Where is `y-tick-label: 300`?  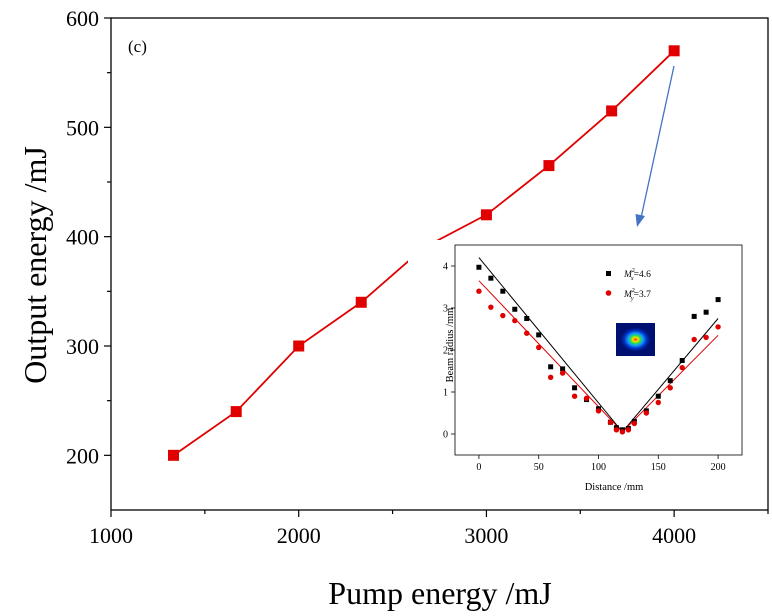 y-tick-label: 300 is located at coordinates (82, 346).